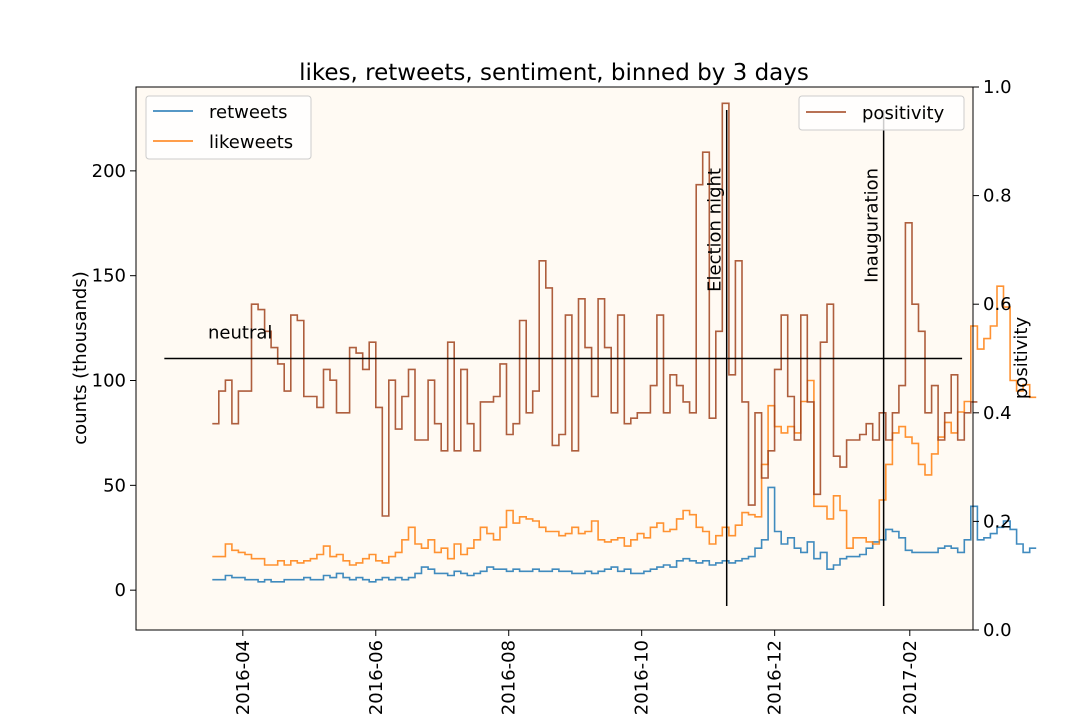 This screenshot has height=725, width=1080. What do you see at coordinates (910, 677) in the screenshot?
I see `x-tick-label-5: 2017-02` at bounding box center [910, 677].